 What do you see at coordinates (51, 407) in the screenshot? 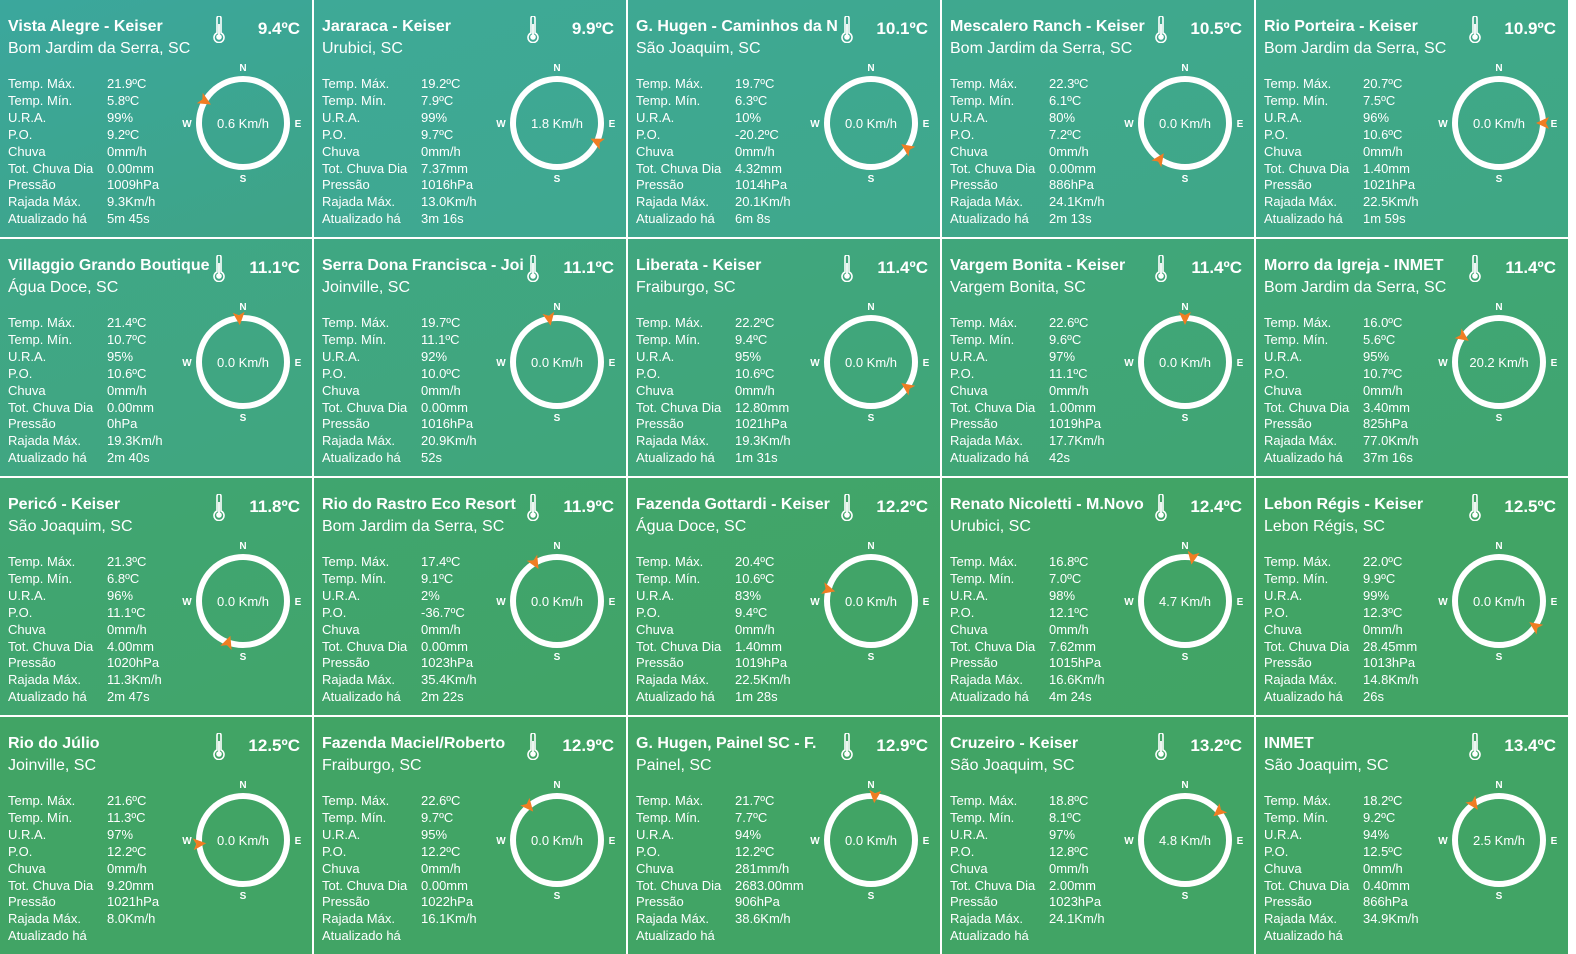
I see `stat-label: Tot. Chuva Dia` at bounding box center [51, 407].